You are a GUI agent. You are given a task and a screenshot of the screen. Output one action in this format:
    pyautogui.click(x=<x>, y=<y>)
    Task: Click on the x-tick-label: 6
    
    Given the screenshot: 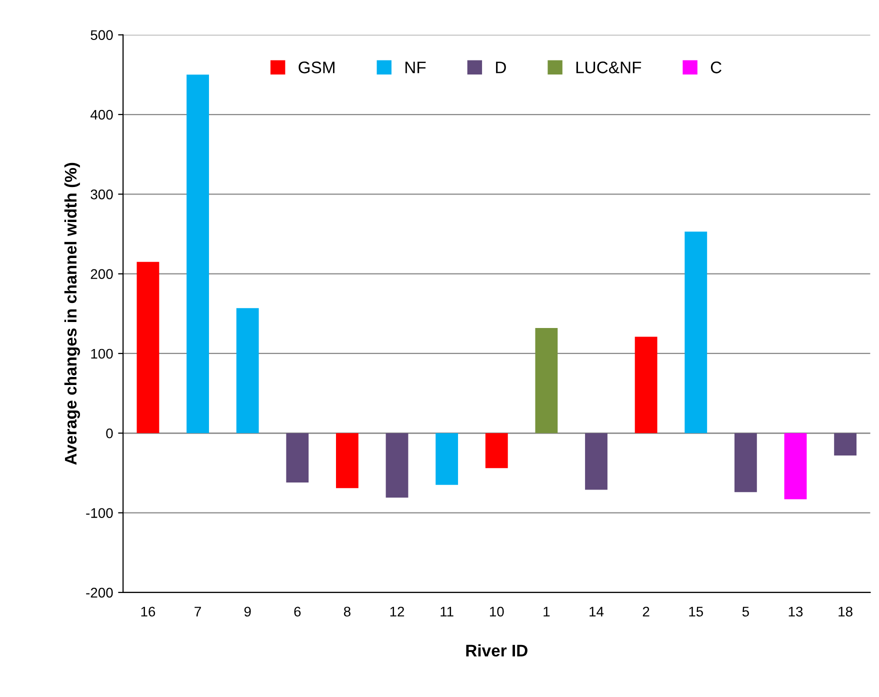 What is the action you would take?
    pyautogui.click(x=297, y=611)
    